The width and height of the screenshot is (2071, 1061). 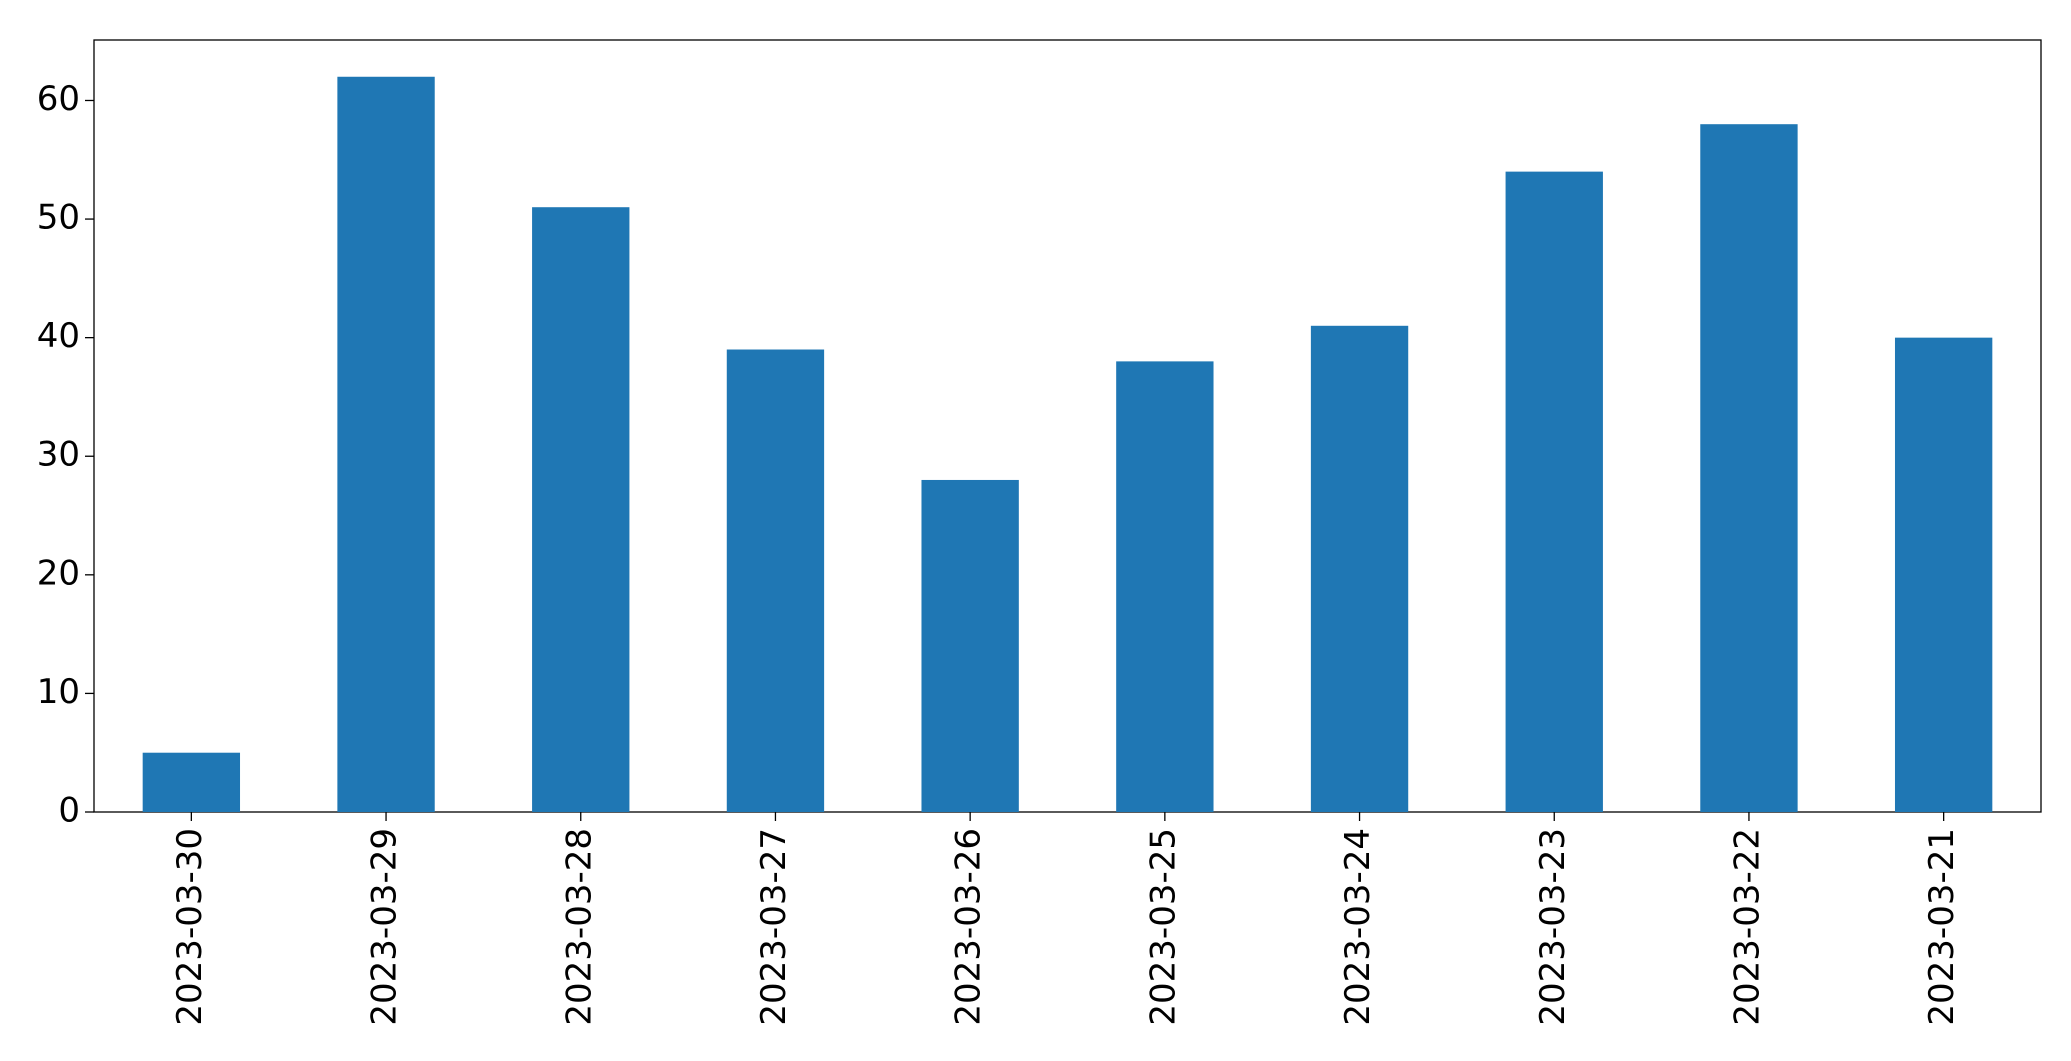 I want to click on x-tick-label: 2023-03-25, so click(x=1163, y=927).